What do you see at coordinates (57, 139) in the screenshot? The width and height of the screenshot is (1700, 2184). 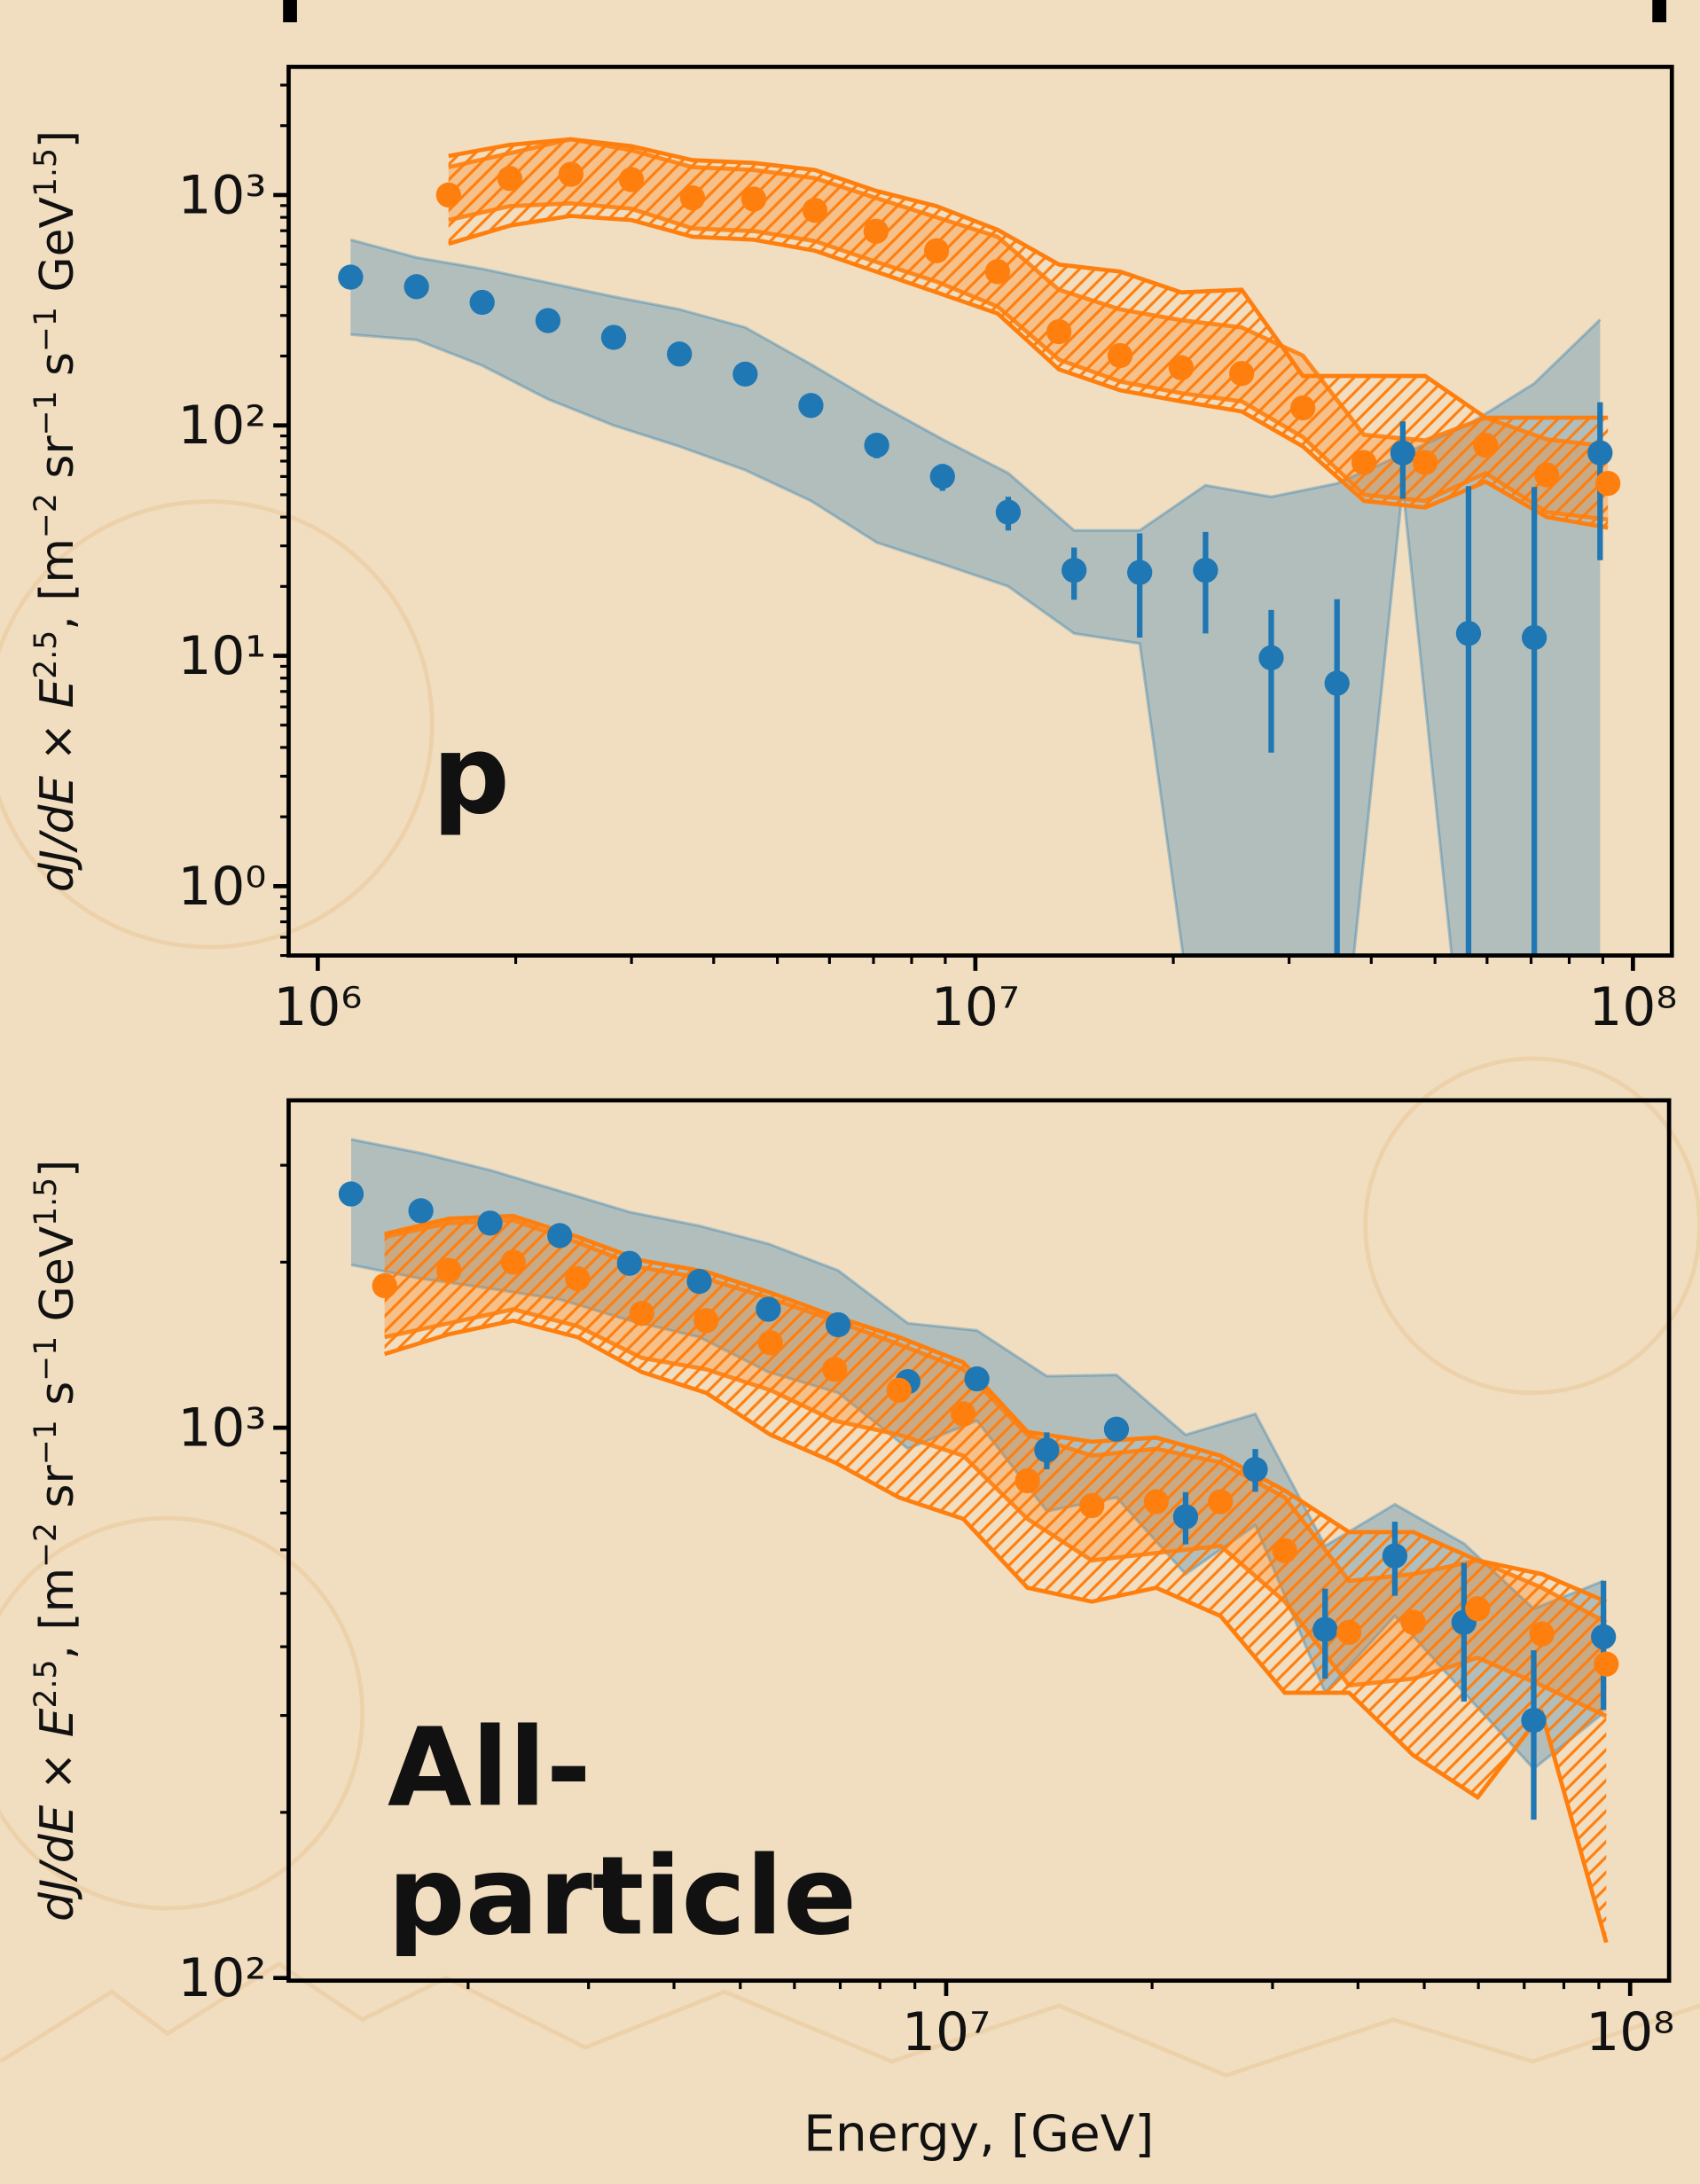 I see `y-axis-label-part: ]` at bounding box center [57, 139].